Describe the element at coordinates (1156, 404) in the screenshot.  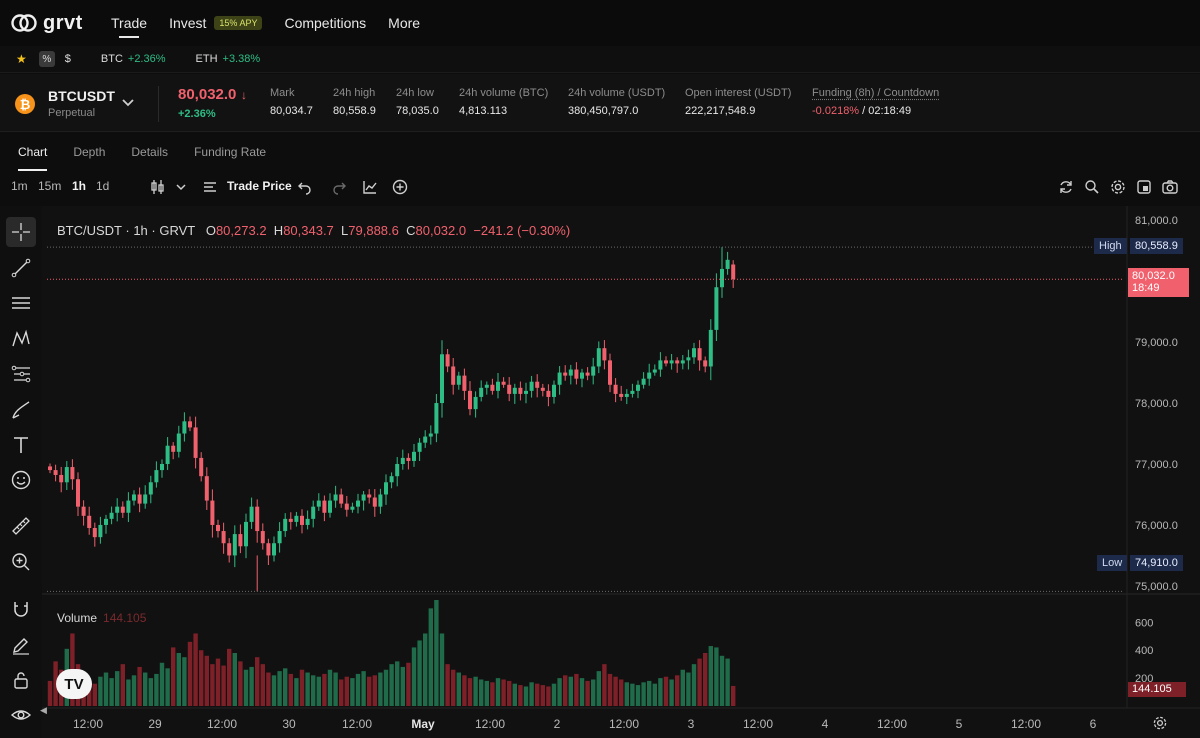
I see `price-axis-label: 78,000.0` at that location.